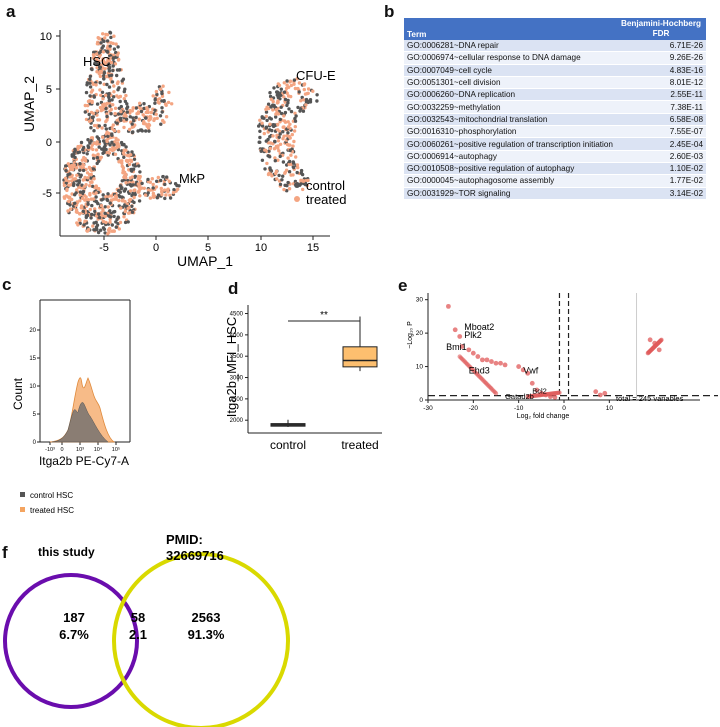 Image resolution: width=720 pixels, height=727 pixels. I want to click on legend-treated-hsc-label: treated HSC, so click(52, 510).